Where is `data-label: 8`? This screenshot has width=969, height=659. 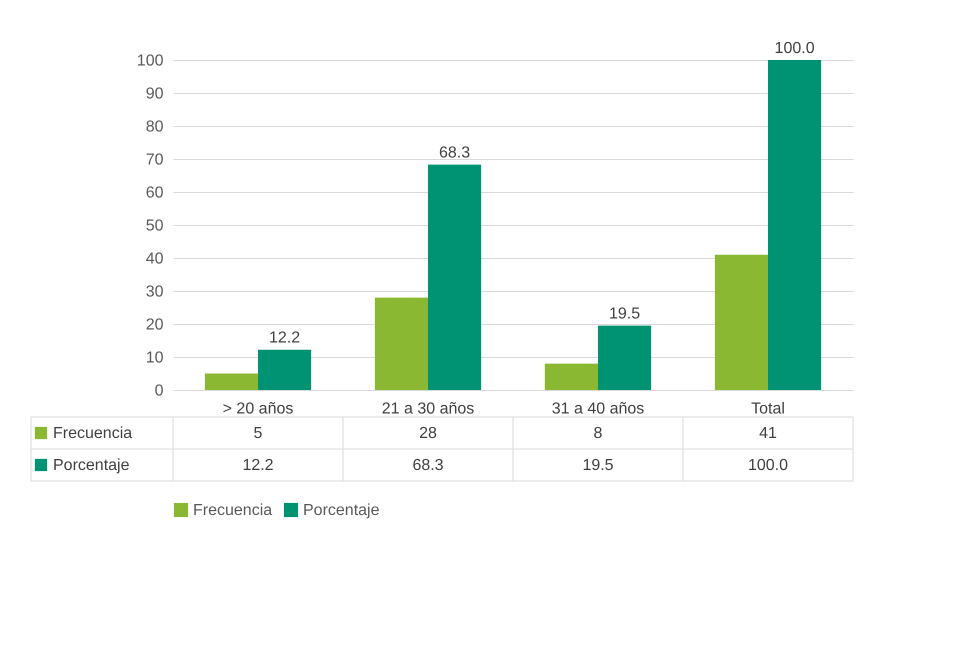 data-label: 8 is located at coordinates (598, 433).